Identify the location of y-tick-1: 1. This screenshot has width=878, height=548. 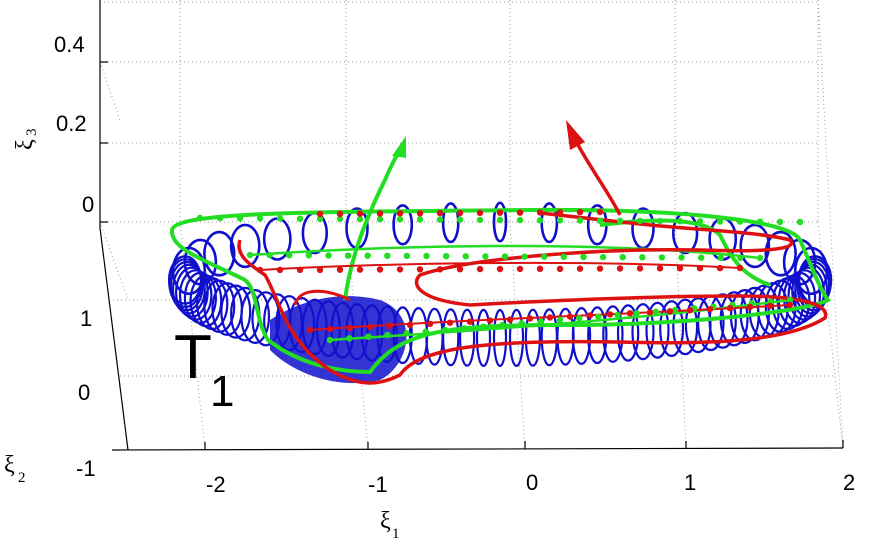
(86, 318).